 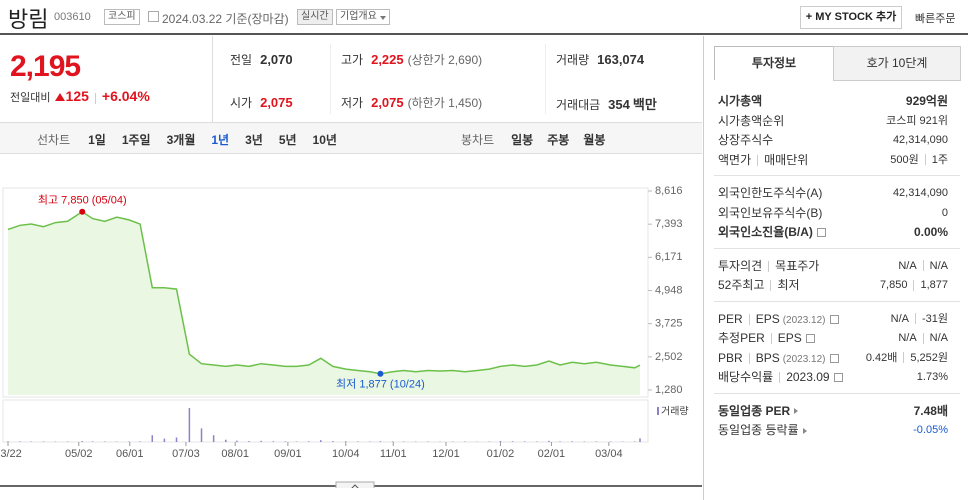 What do you see at coordinates (11, 454) in the screenshot?
I see `x-tick-label: 03/22` at bounding box center [11, 454].